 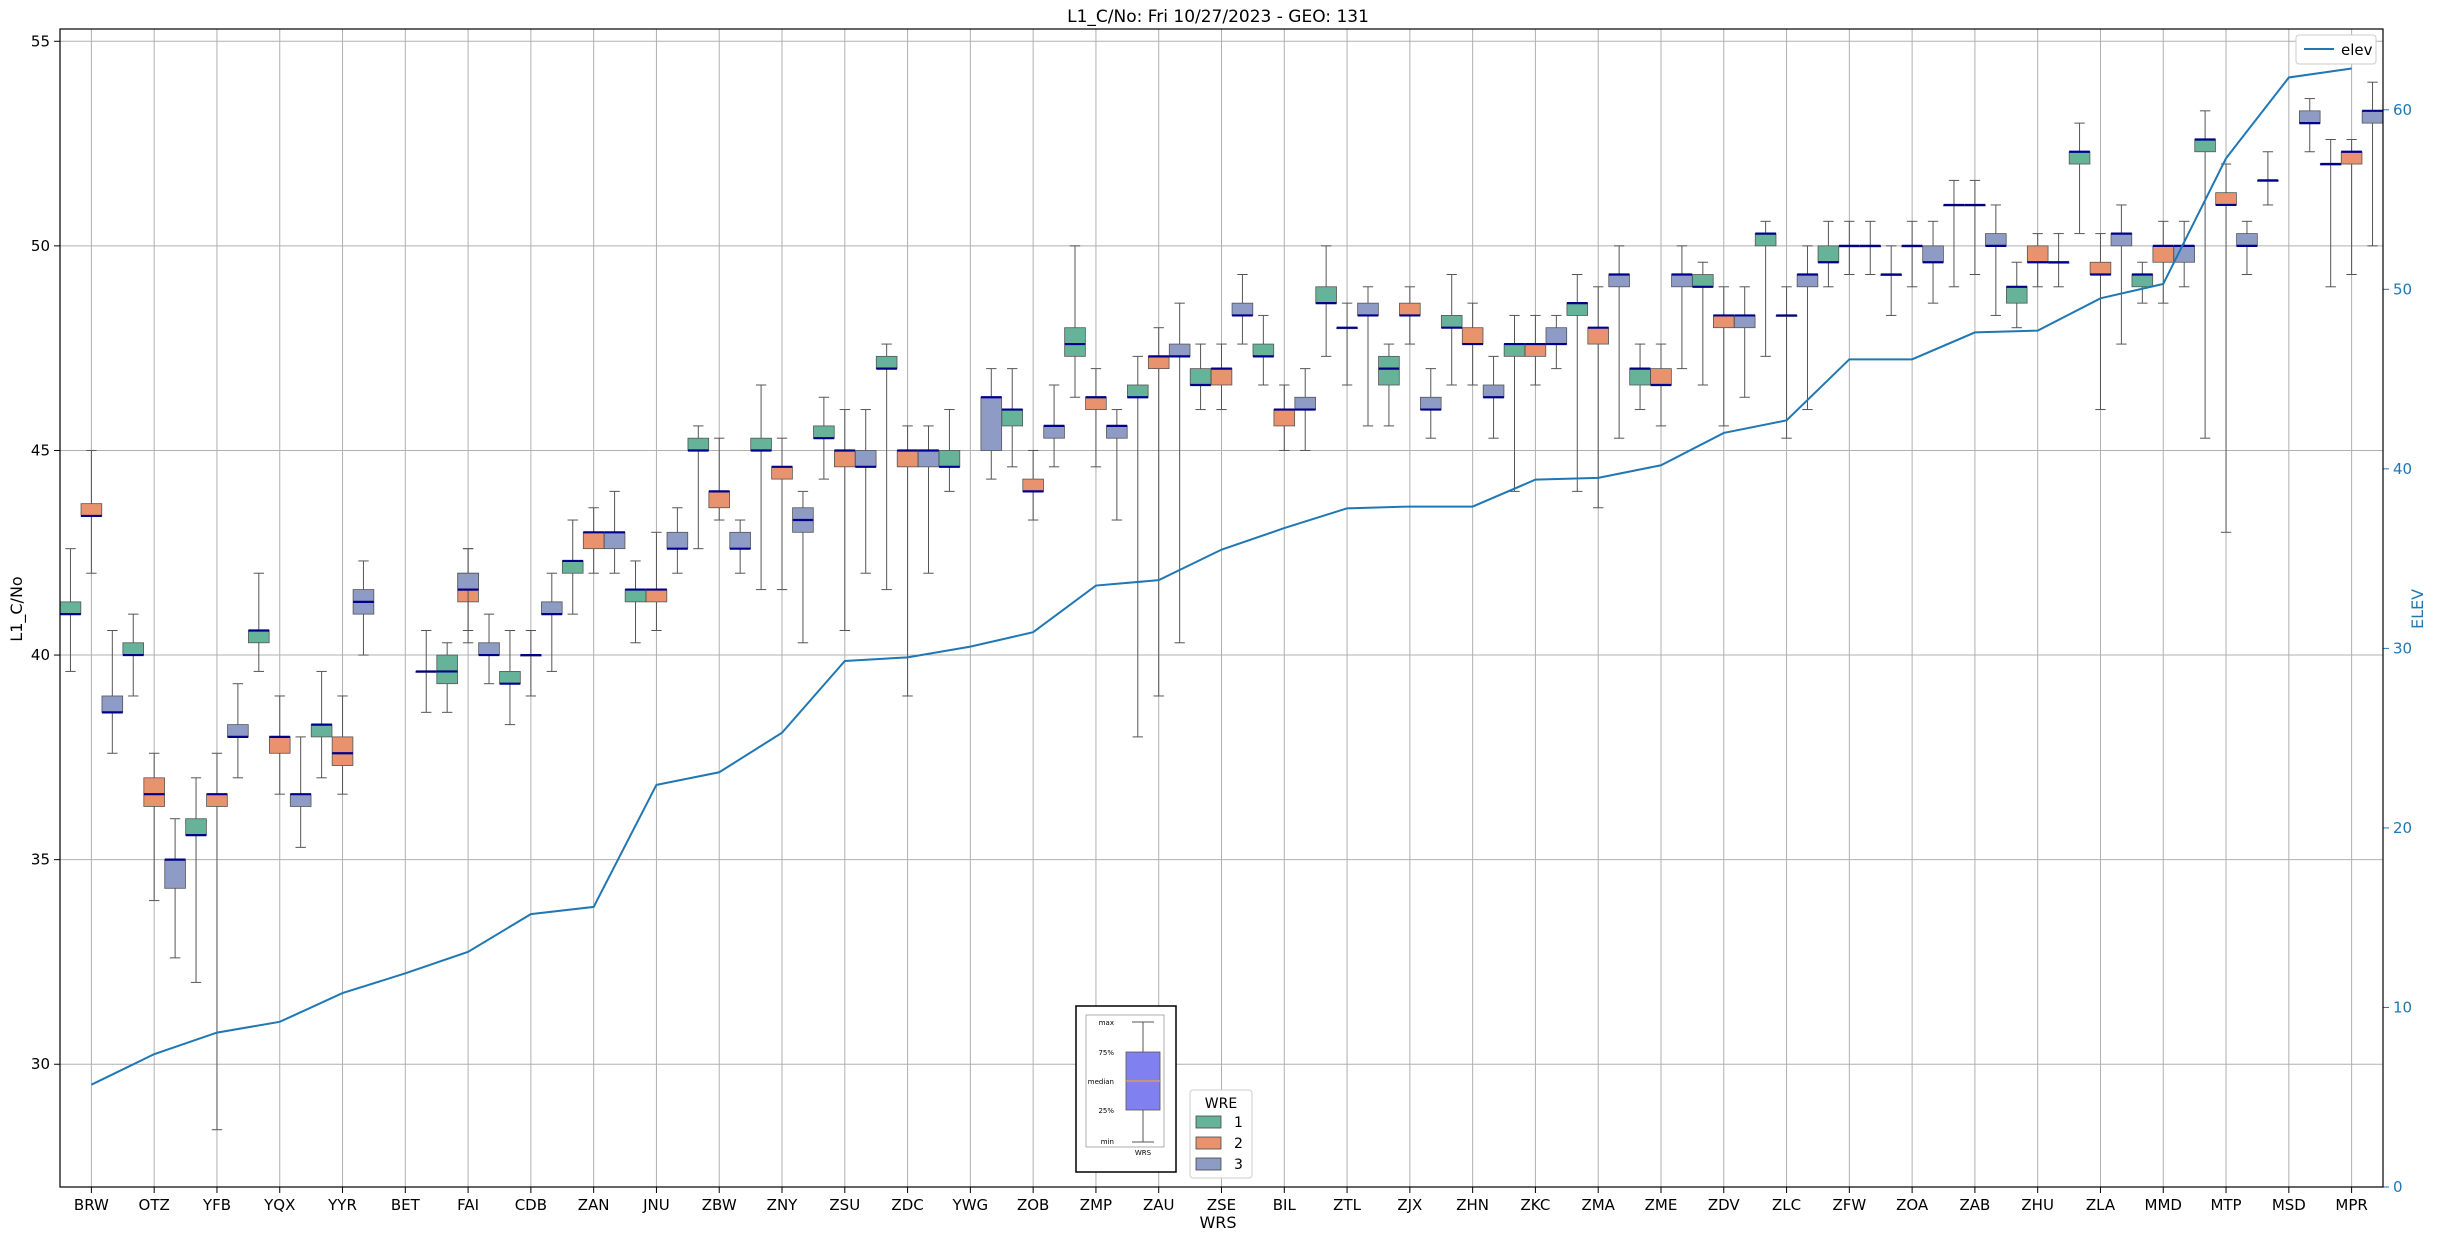 I want to click on box-key-inset: max 75% median 25% min WRS, so click(x=1126, y=1089).